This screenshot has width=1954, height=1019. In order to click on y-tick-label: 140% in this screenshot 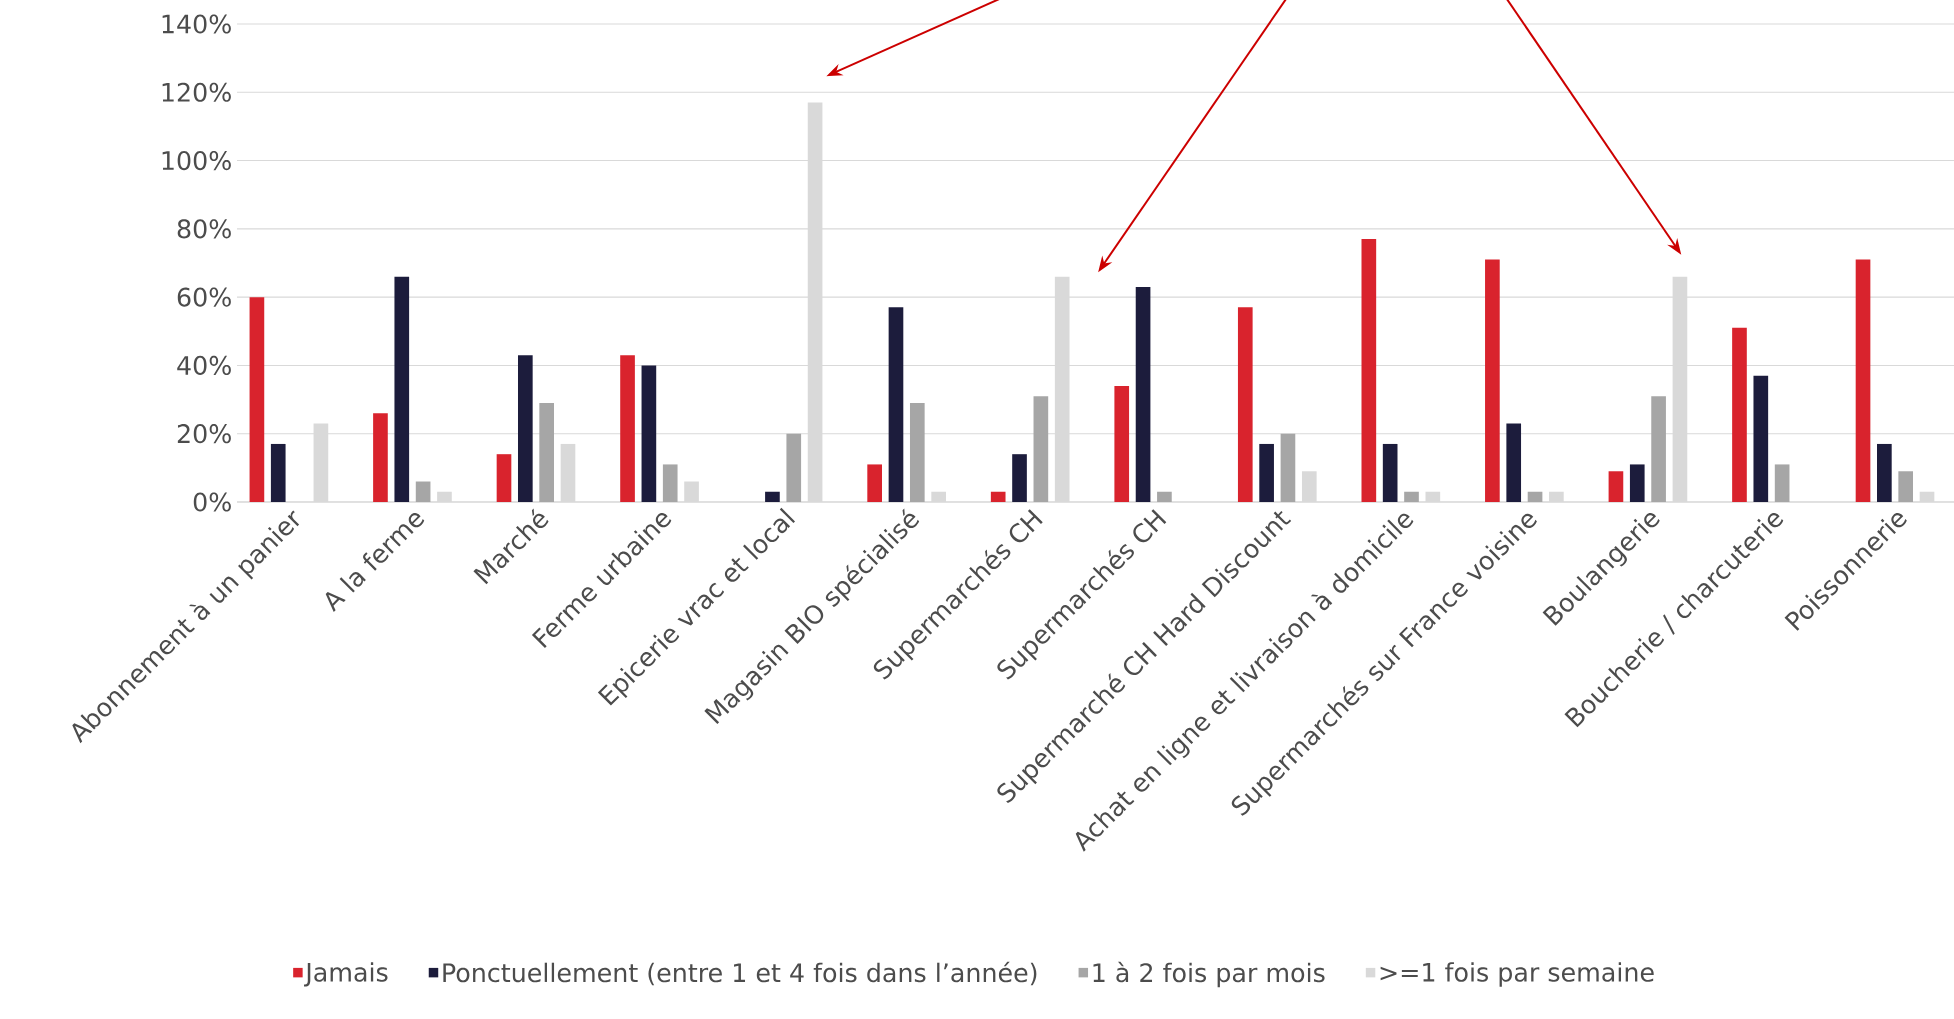, I will do `click(196, 24)`.